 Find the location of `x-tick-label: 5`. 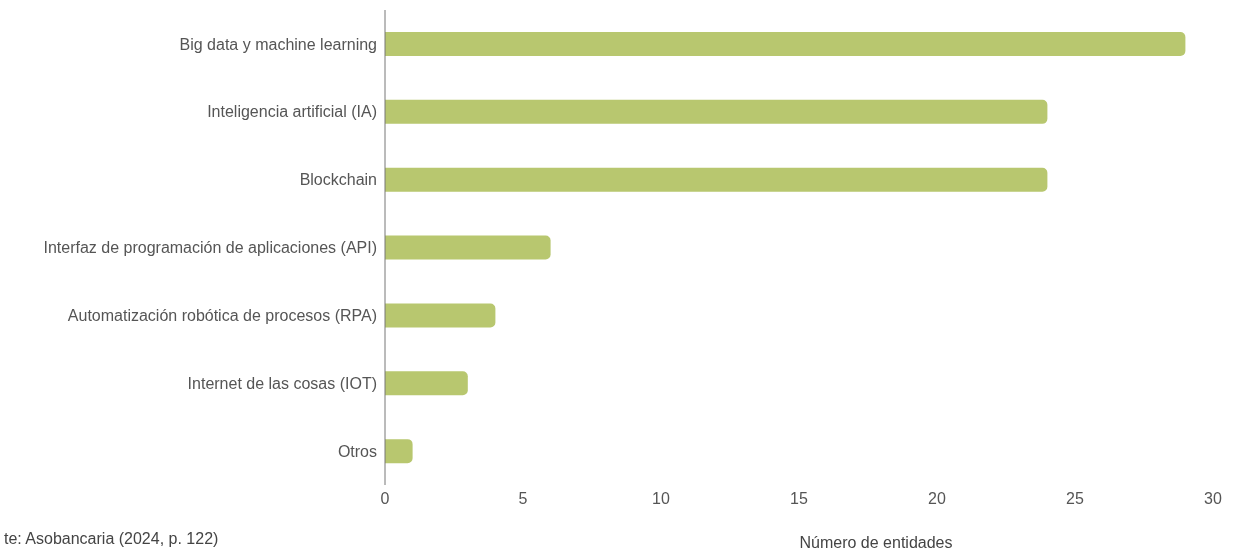

x-tick-label: 5 is located at coordinates (523, 499).